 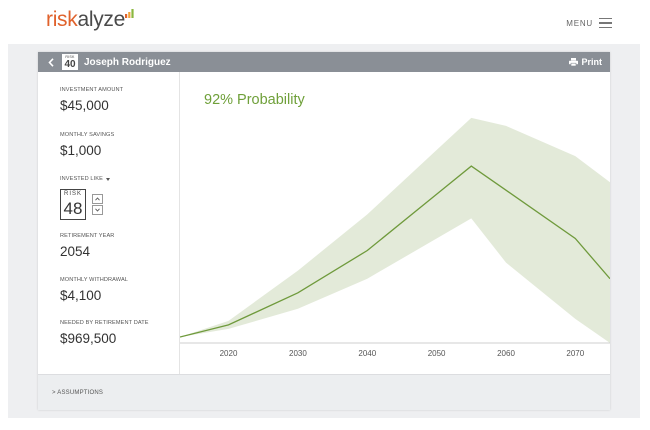 I want to click on investment-amount-field: INVESTMENT AMOUNT $45,000, so click(x=91, y=100).